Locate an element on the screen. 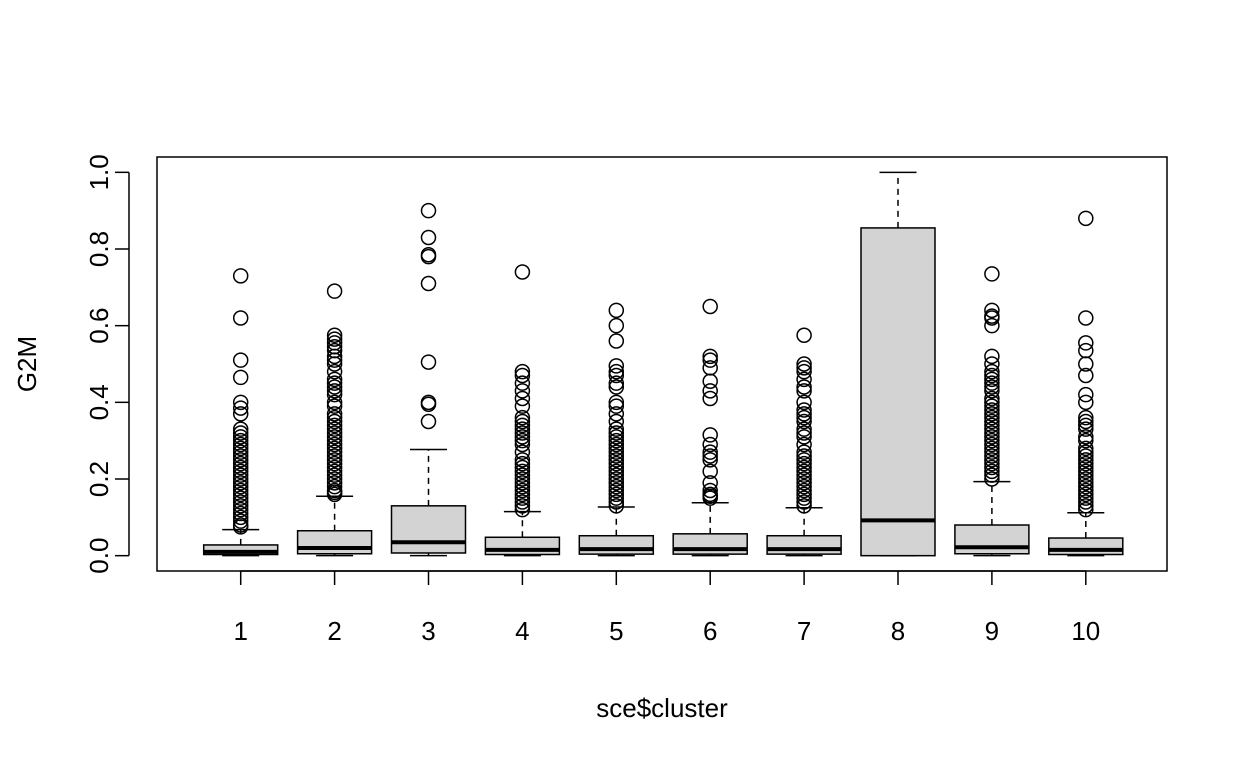 The height and width of the screenshot is (768, 1248). y-tick-label: 0.2 is located at coordinates (99, 479).